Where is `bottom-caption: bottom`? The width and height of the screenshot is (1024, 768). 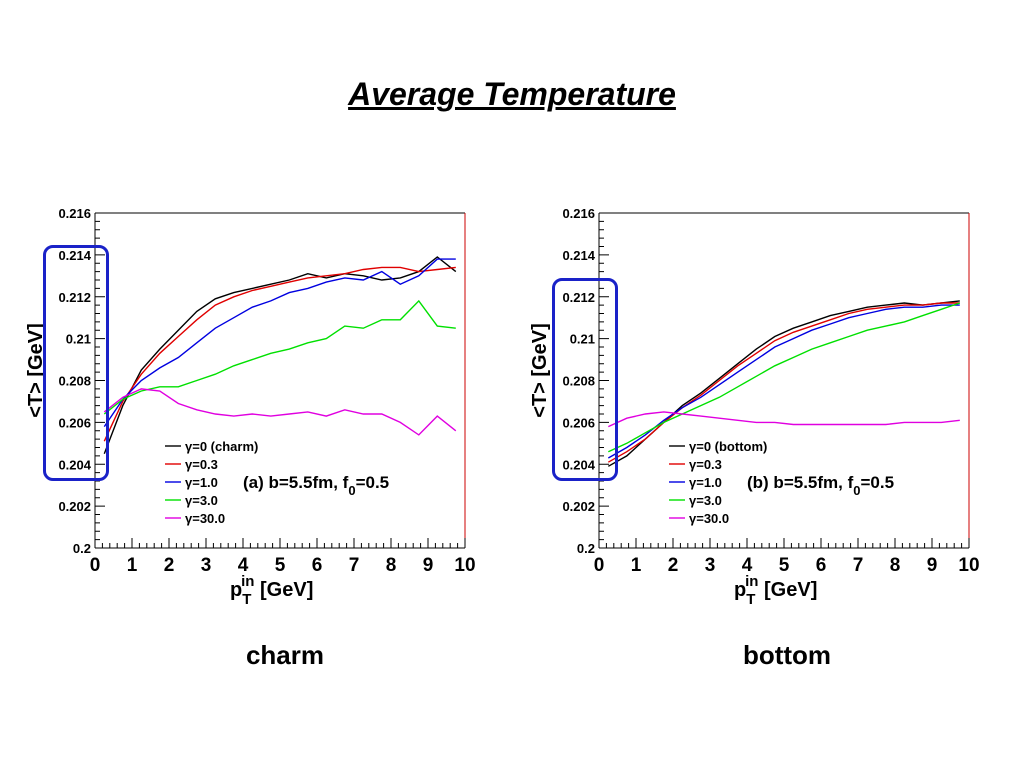 bottom-caption: bottom is located at coordinates (787, 655).